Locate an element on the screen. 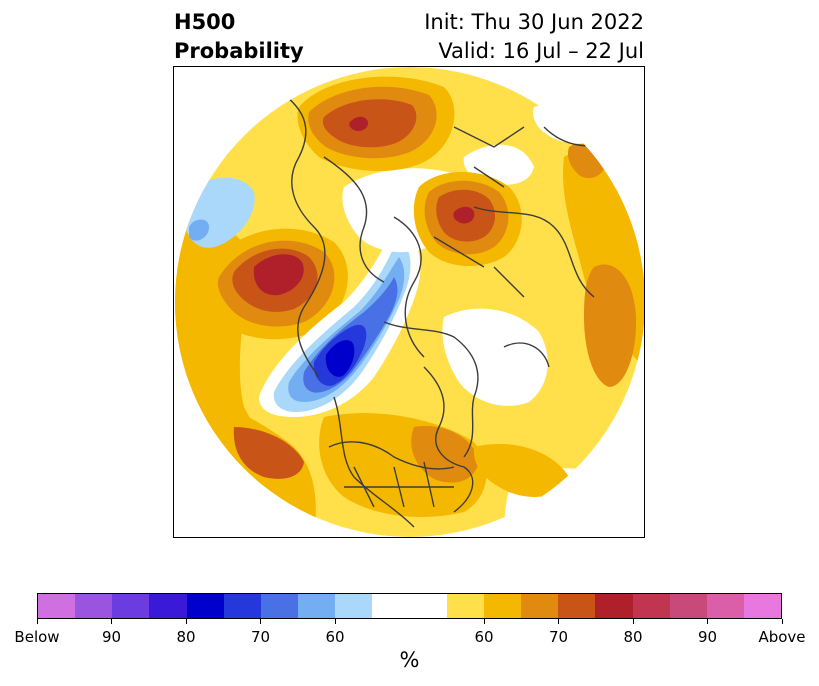  title-variable: H500 is located at coordinates (205, 22).